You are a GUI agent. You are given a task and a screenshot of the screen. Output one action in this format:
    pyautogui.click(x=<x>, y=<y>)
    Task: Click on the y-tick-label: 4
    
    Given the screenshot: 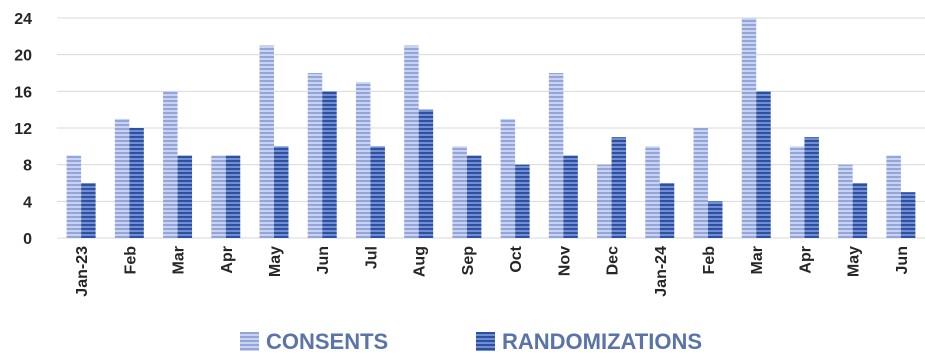 What is the action you would take?
    pyautogui.click(x=27, y=202)
    